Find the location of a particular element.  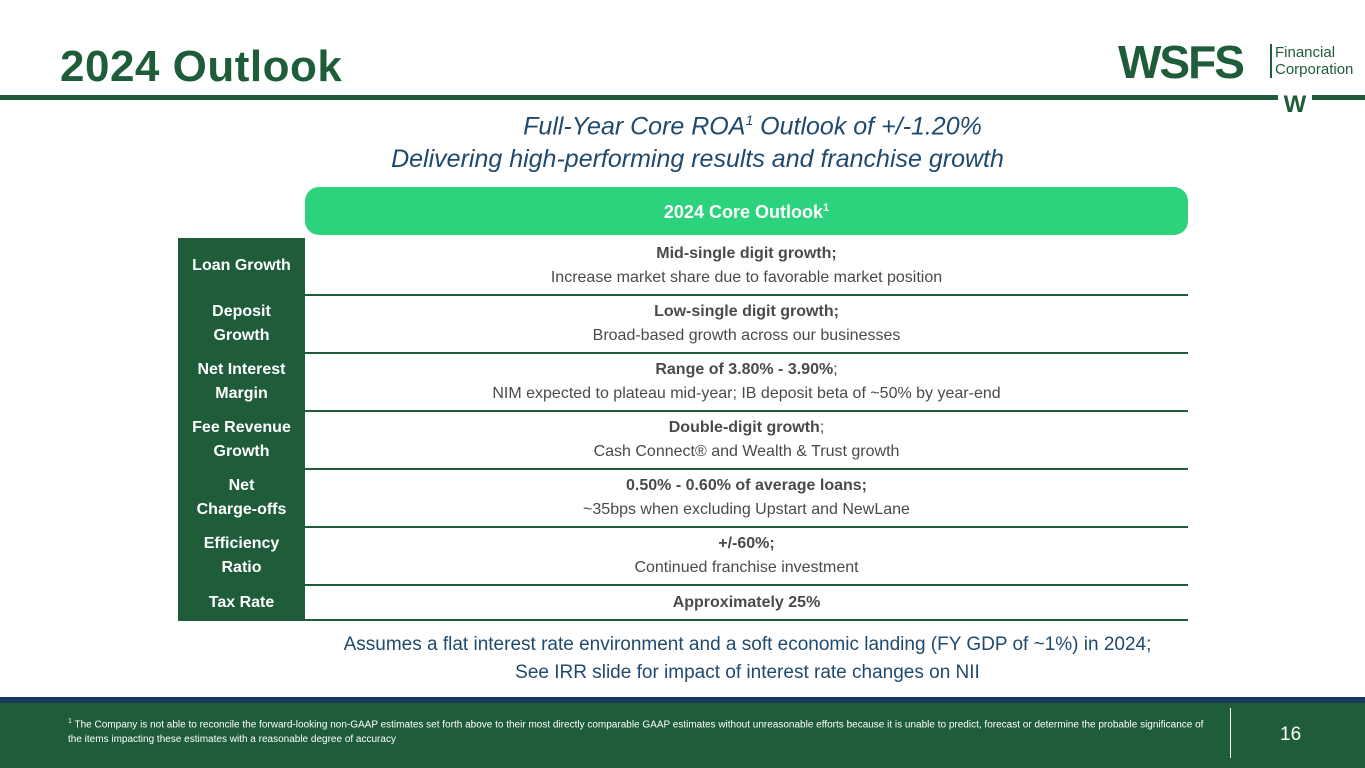

logo-w-letter: W is located at coordinates (1295, 104).